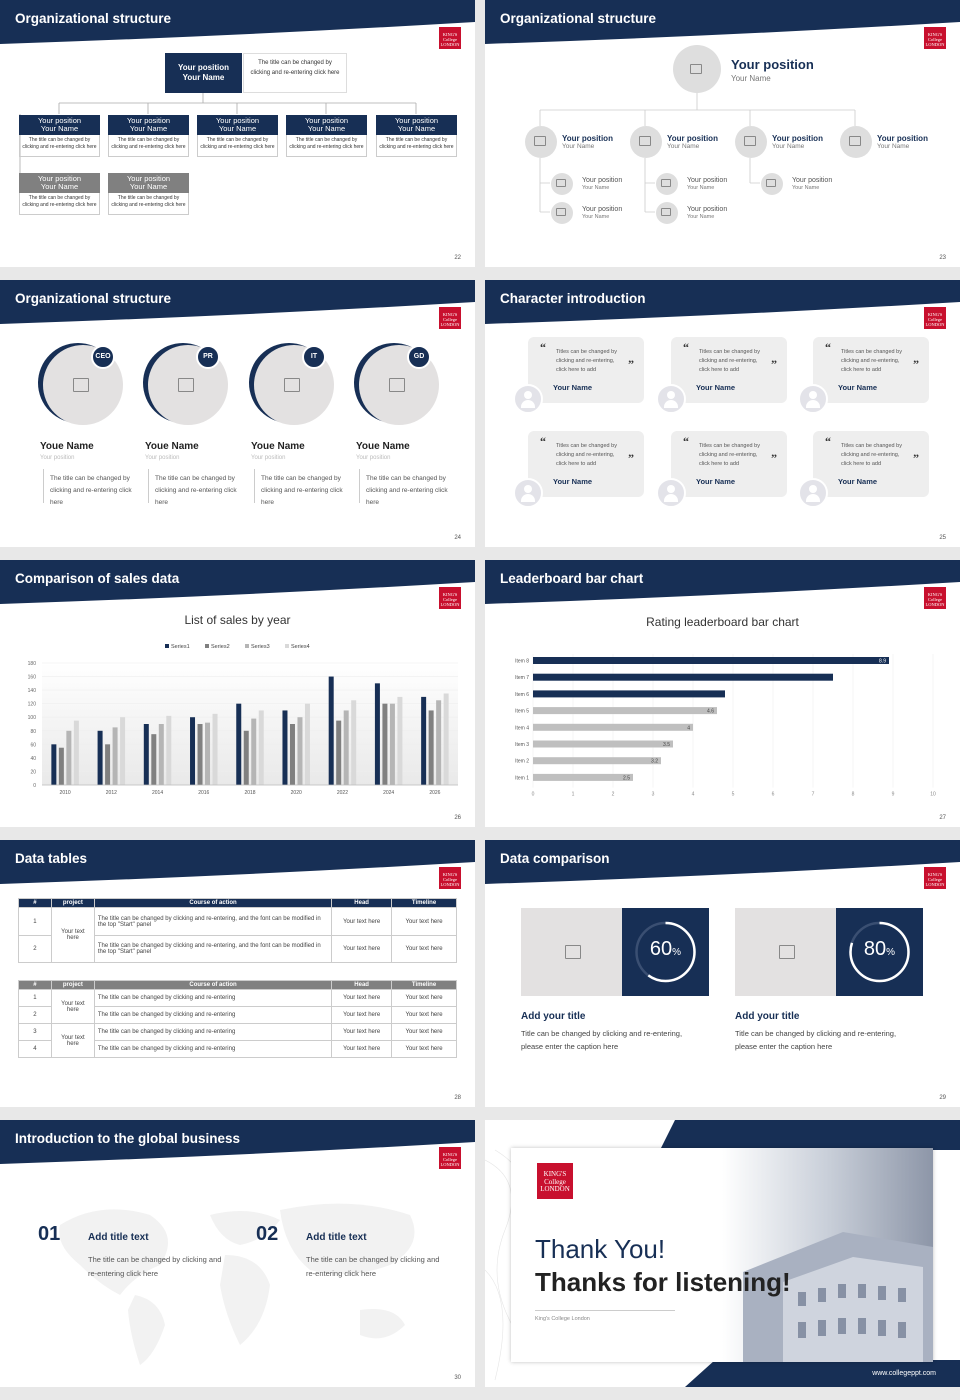  Describe the element at coordinates (54, 764) in the screenshot. I see `bar-series1-2010` at that location.